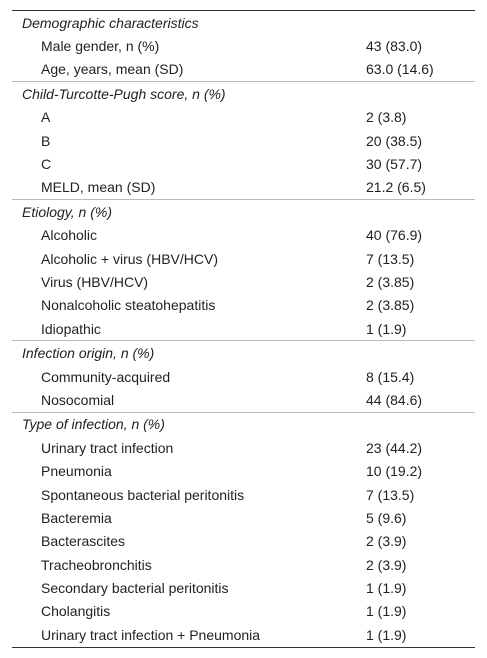  What do you see at coordinates (128, 305) in the screenshot?
I see `row-label: Nonalcoholic steatohepatitis` at bounding box center [128, 305].